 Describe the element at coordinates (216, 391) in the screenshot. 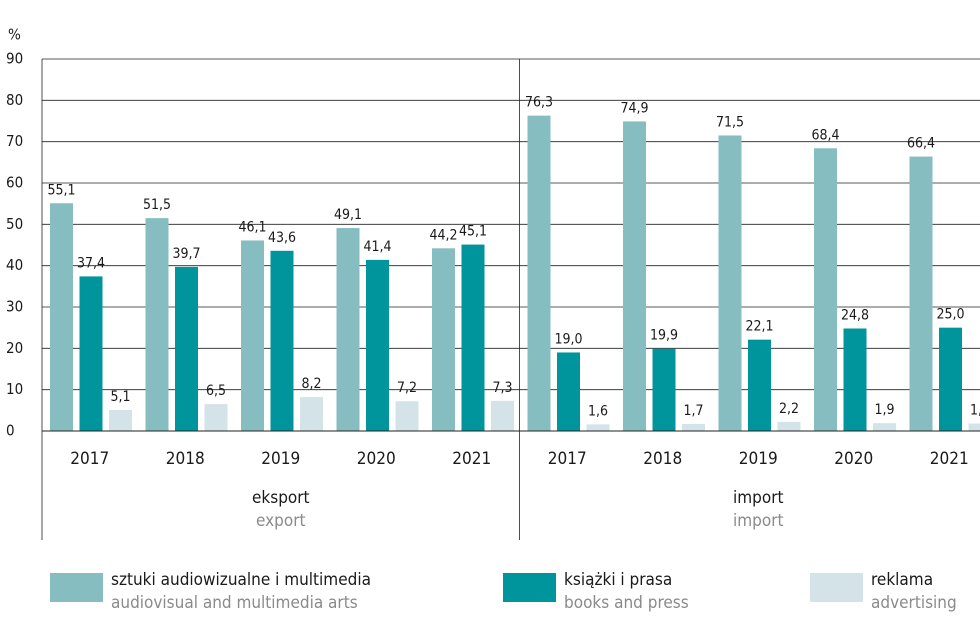

I see `value-label: 6,5` at that location.